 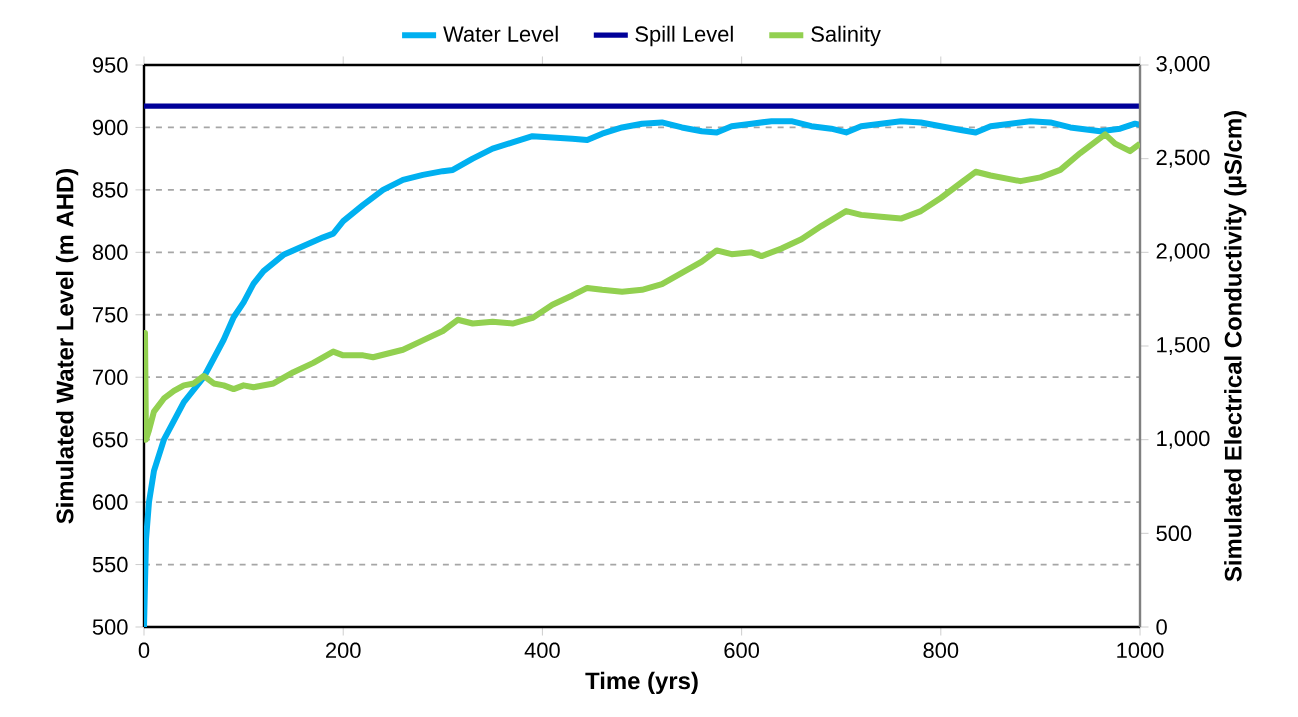 I want to click on y-tick-label: 500, so click(x=110, y=627).